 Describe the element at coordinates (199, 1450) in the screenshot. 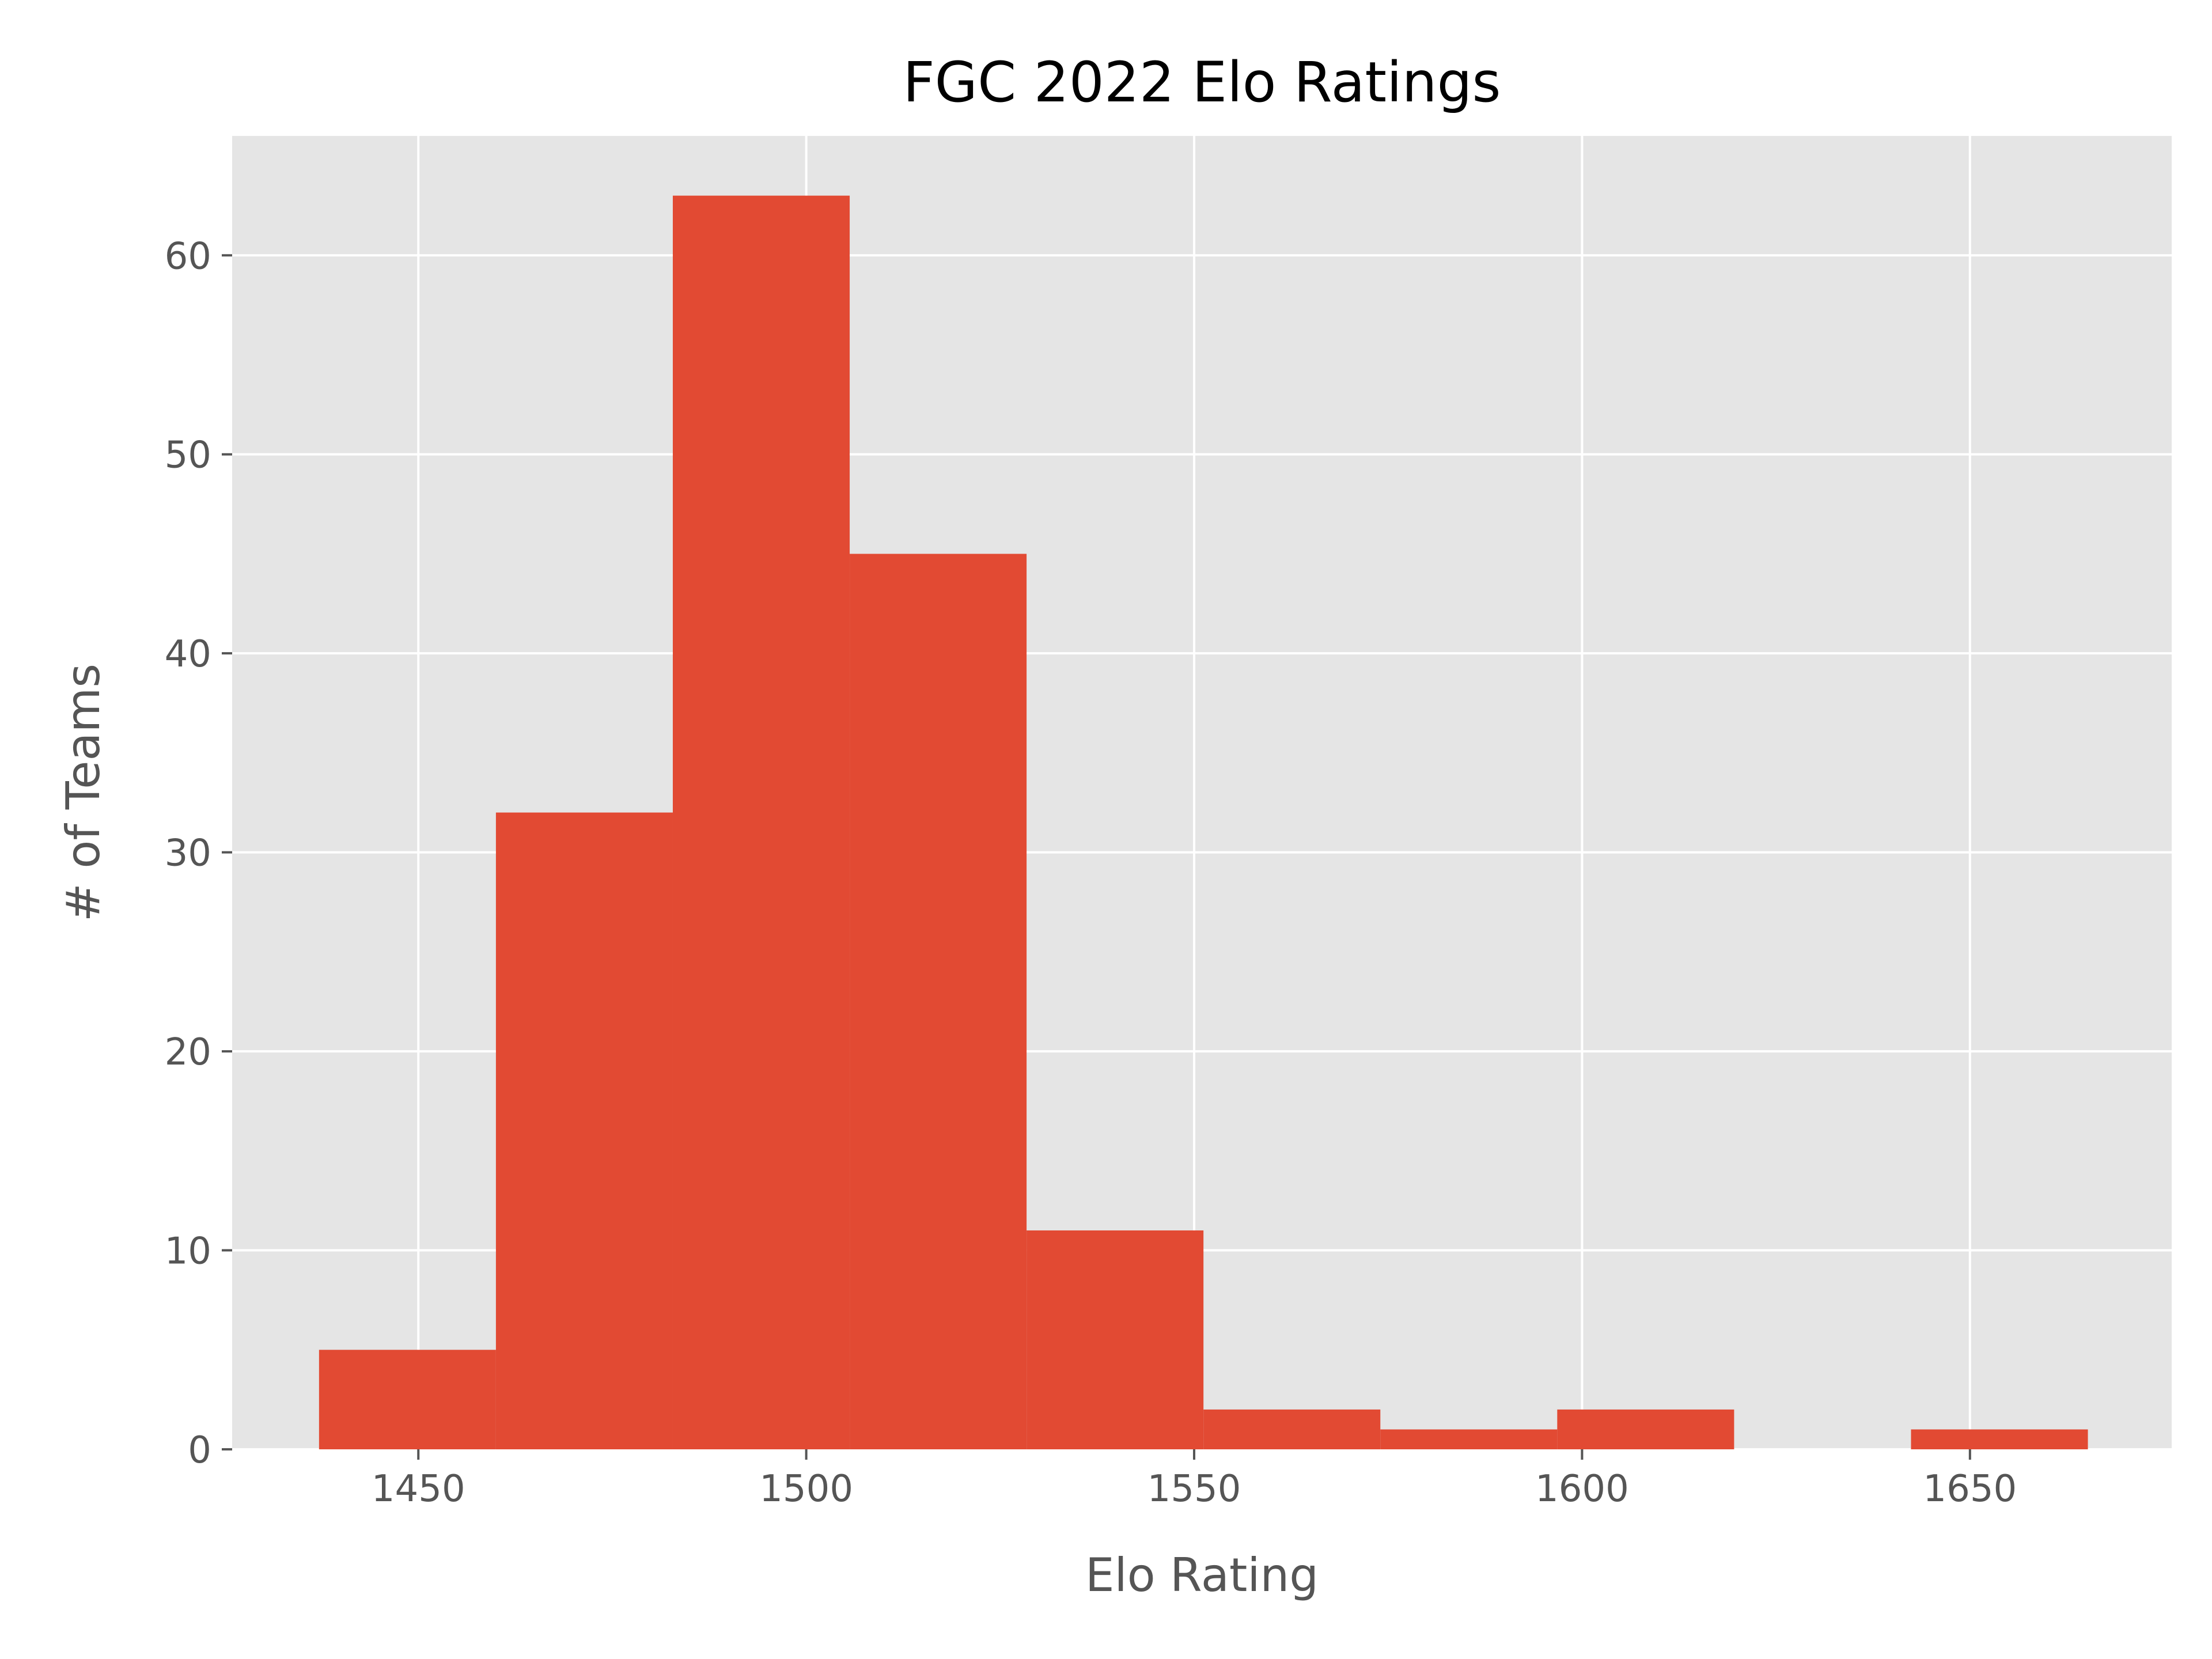

I see `y-tick-label-0: 0` at that location.